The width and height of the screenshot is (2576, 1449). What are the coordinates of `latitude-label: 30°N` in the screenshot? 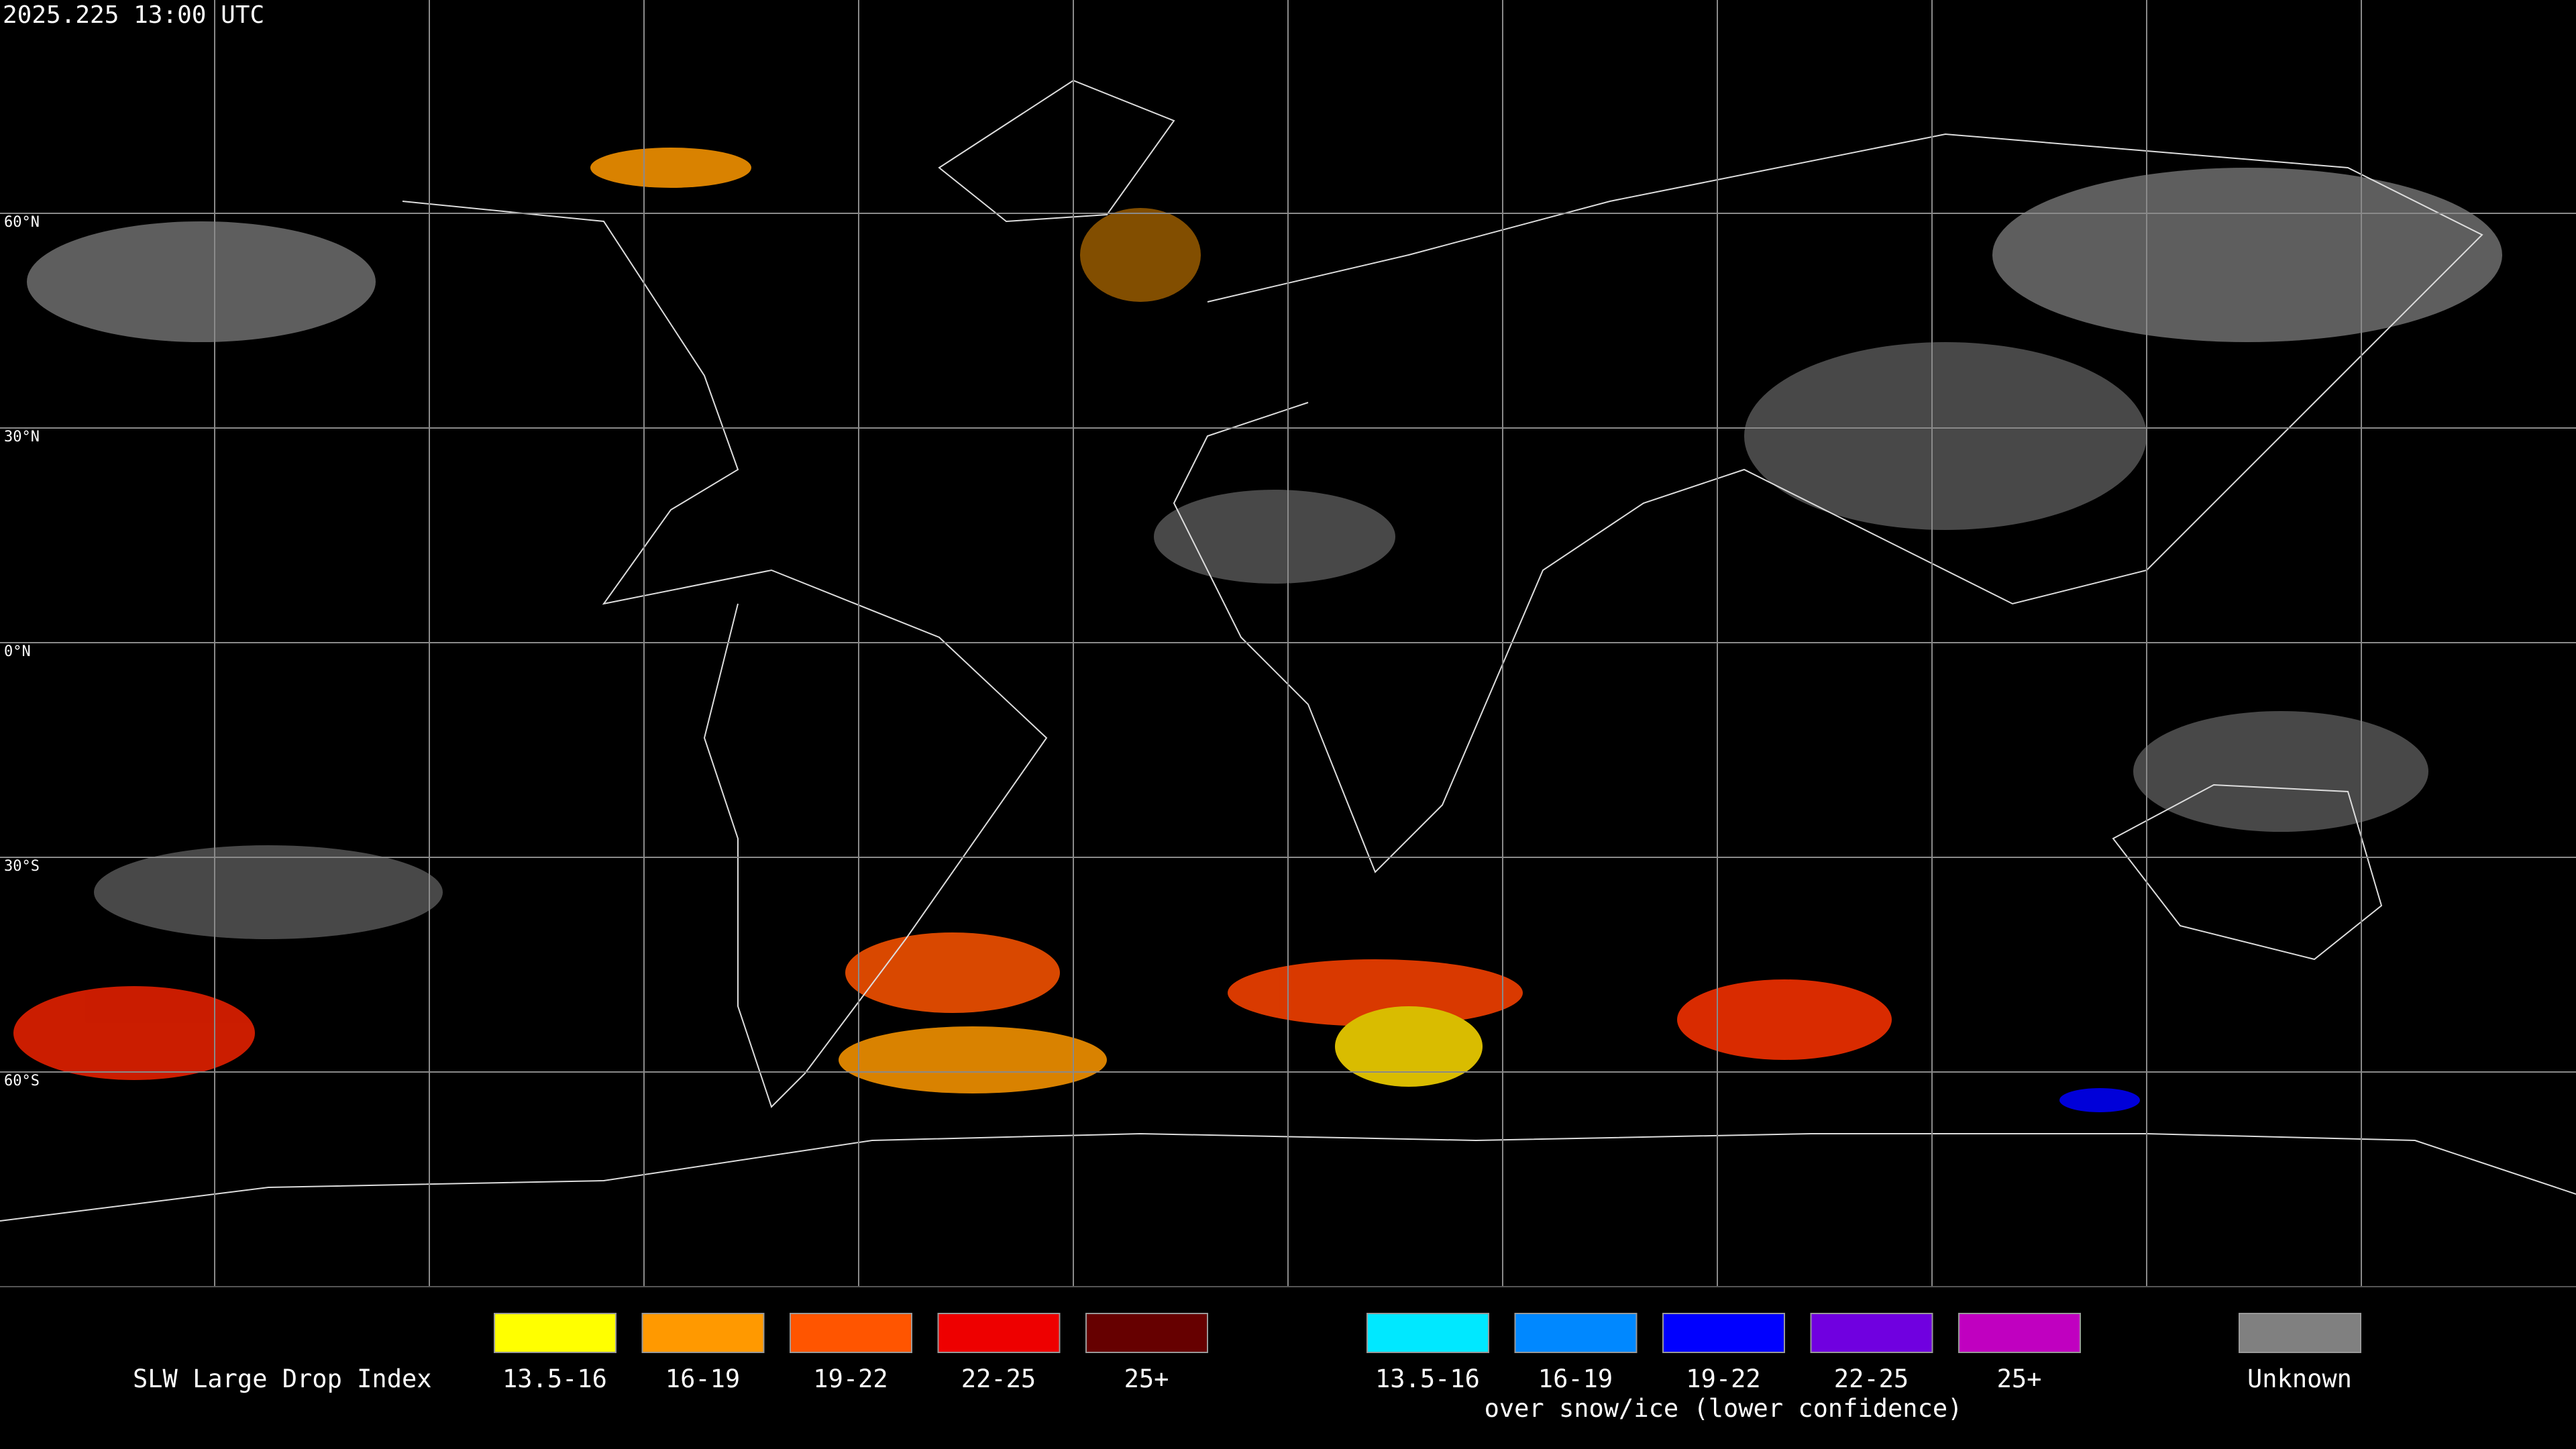 It's located at (22, 437).